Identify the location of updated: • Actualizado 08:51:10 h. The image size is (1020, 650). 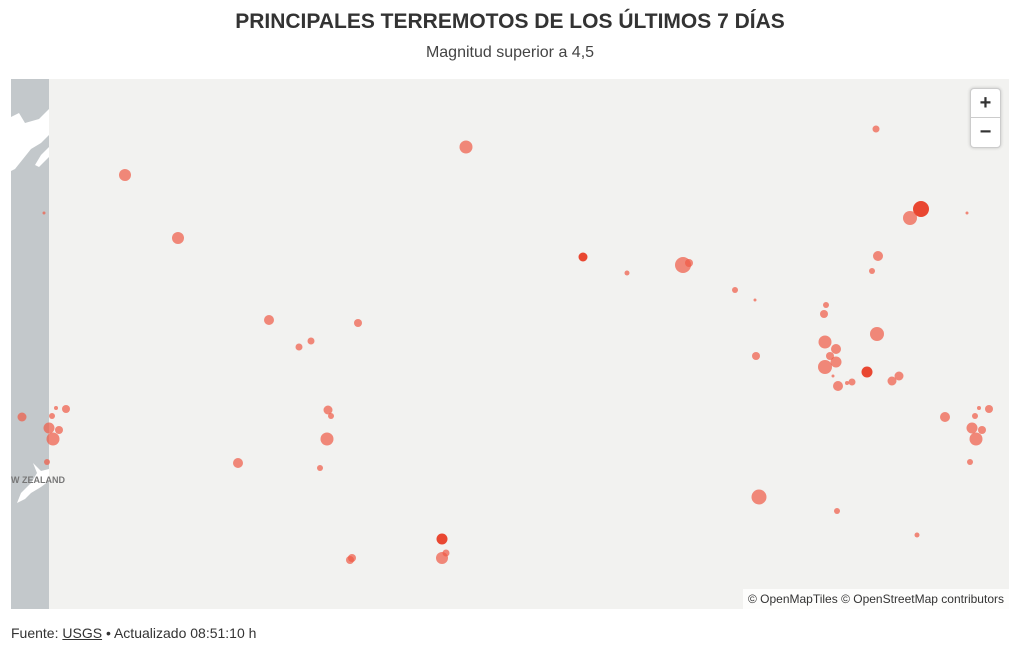
(181, 633).